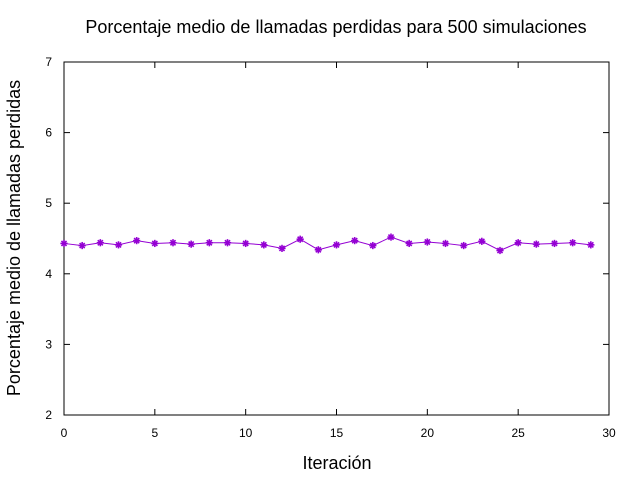 The width and height of the screenshot is (640, 480). I want to click on series-line, so click(327, 244).